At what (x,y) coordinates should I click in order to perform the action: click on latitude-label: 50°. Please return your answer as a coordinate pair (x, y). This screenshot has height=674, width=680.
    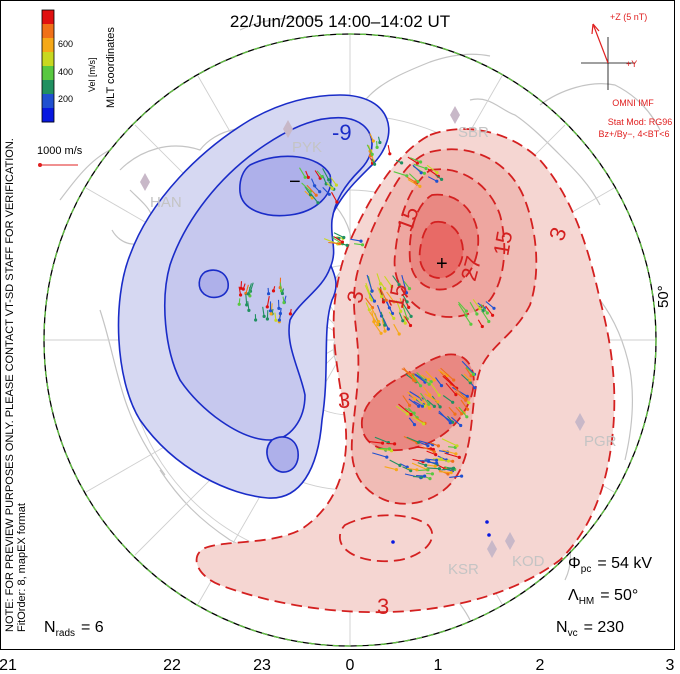
    Looking at the image, I should click on (663, 296).